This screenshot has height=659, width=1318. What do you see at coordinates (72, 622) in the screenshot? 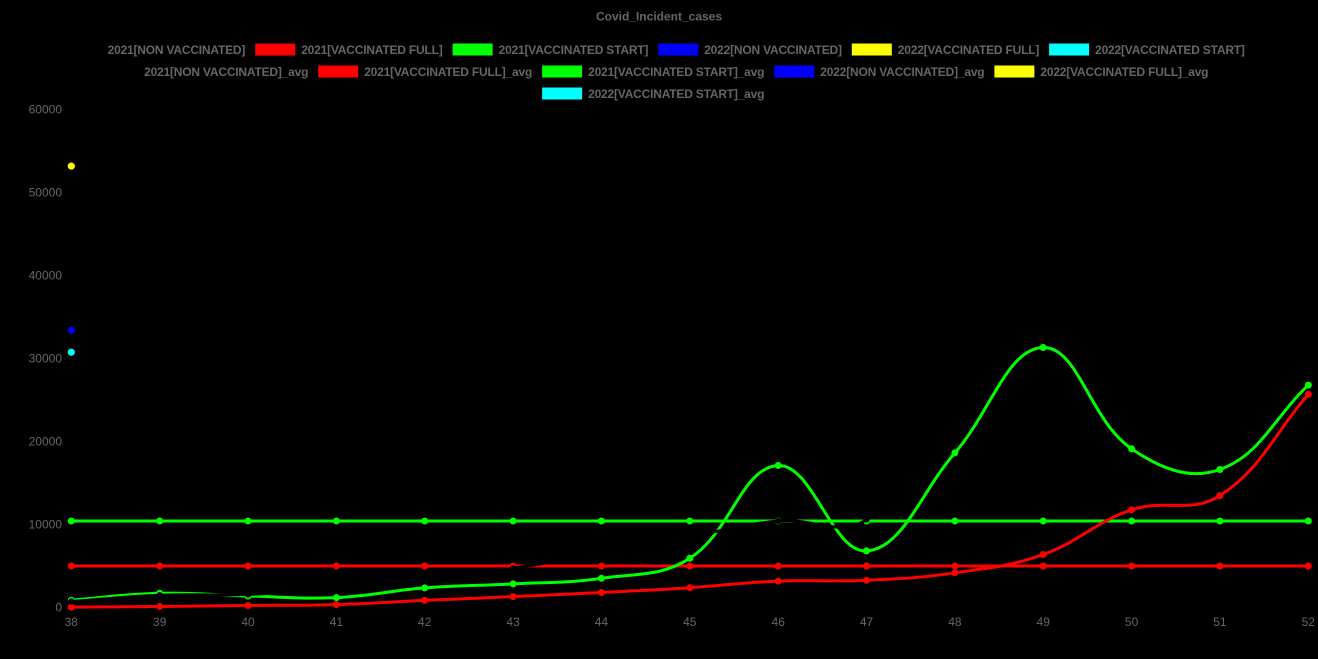
I see `svg-text: 38` at bounding box center [72, 622].